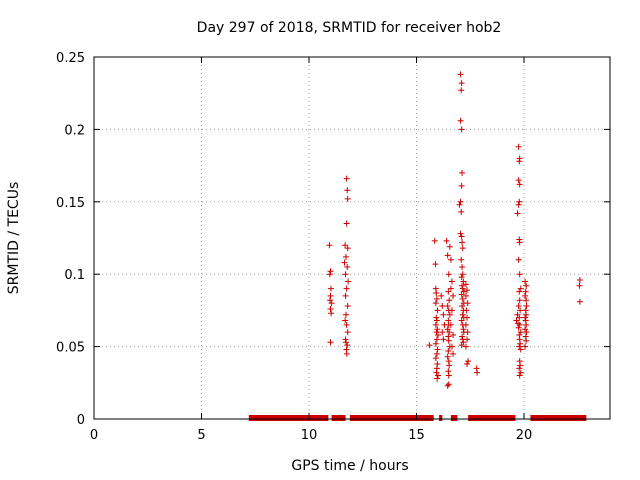 Image resolution: width=640 pixels, height=480 pixels. I want to click on y-tick-label: 0, so click(81, 420).